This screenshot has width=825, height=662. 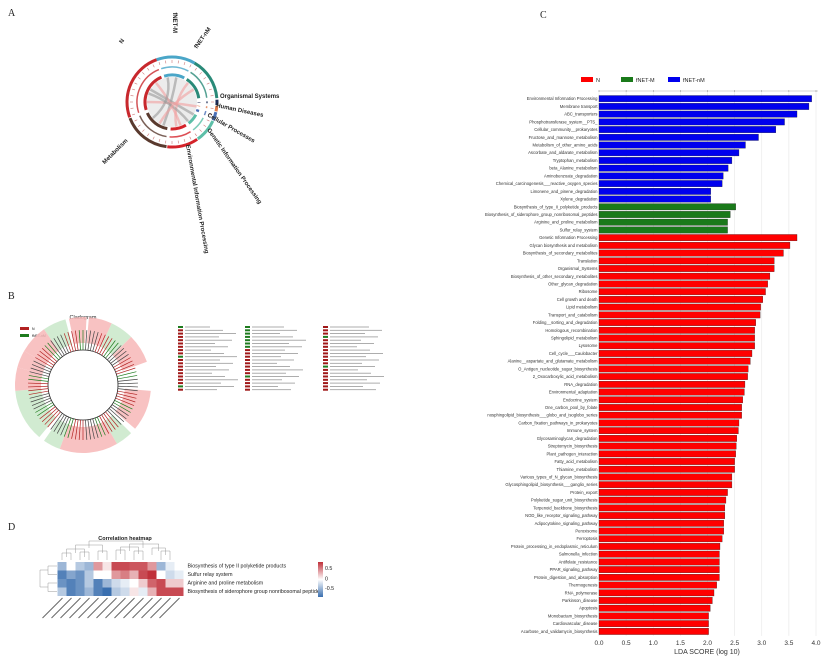 I want to click on clade-highlight, so click(x=32, y=363).